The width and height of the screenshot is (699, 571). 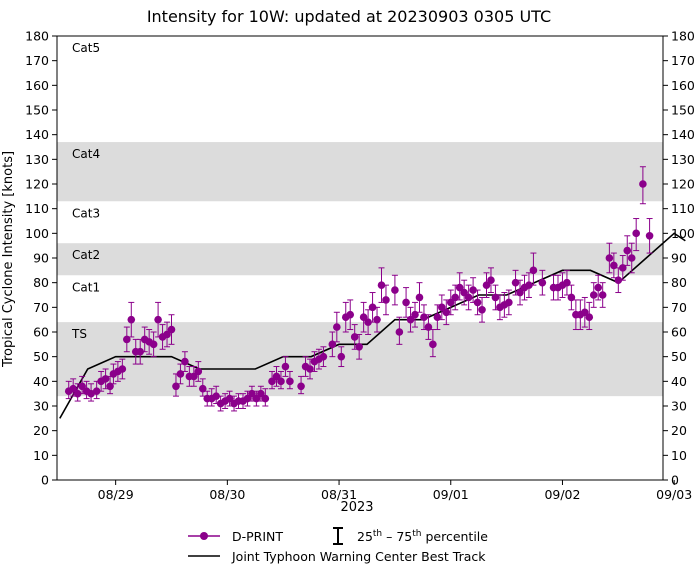 I want to click on x-tick-label: 08/31, so click(x=339, y=494).